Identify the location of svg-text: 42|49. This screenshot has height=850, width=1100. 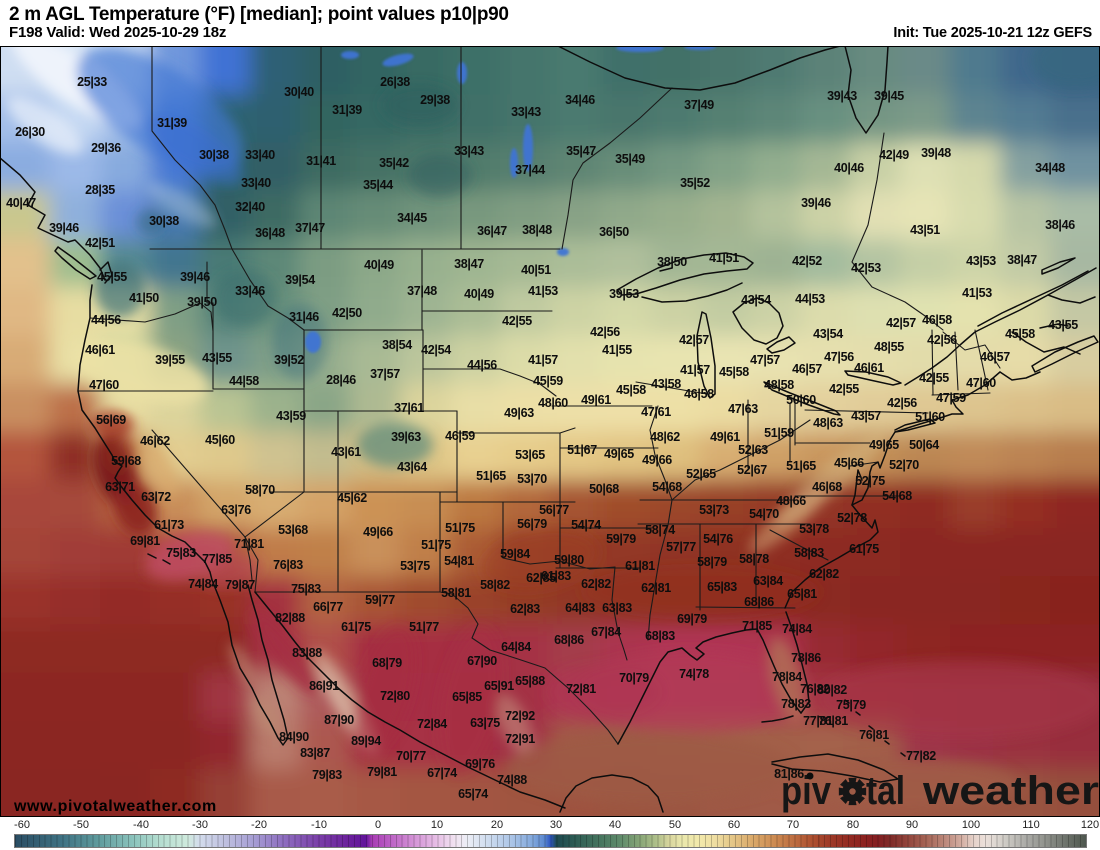
(894, 155).